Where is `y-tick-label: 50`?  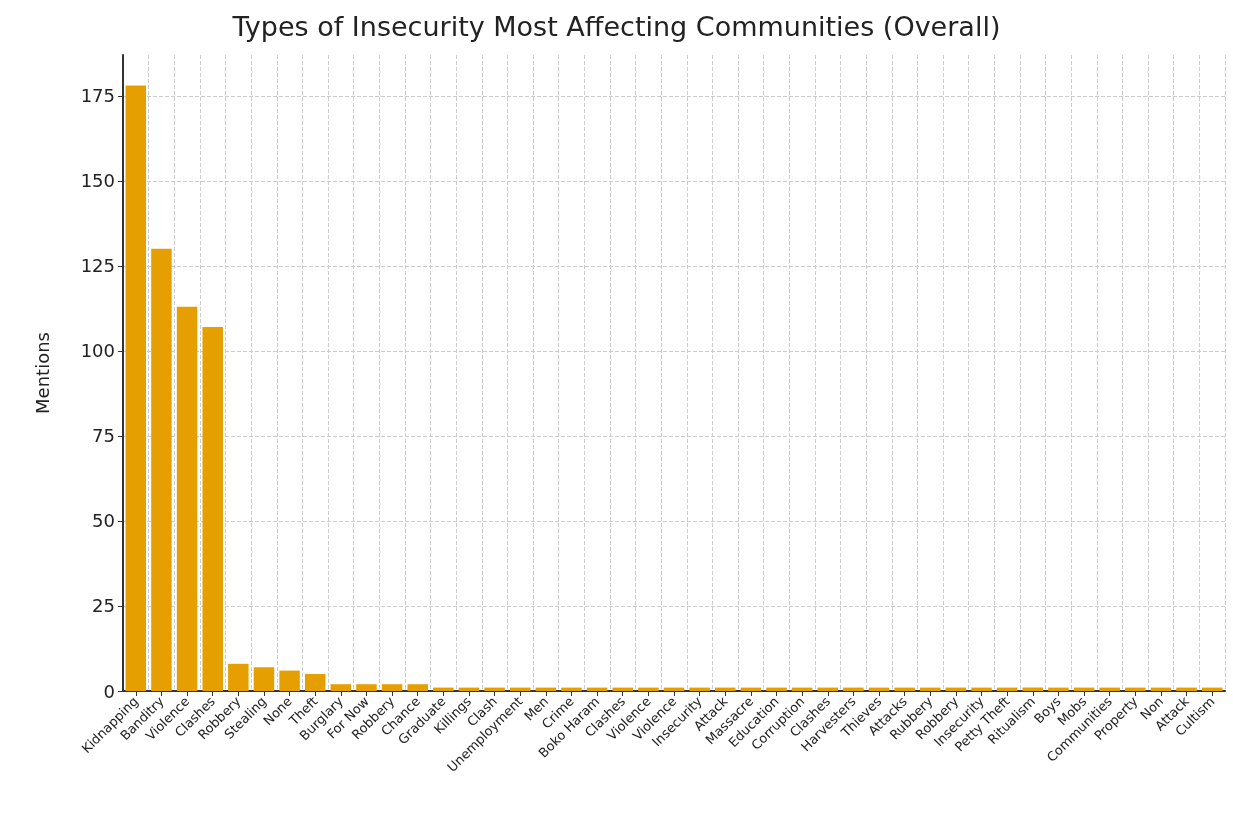 y-tick-label: 50 is located at coordinates (103, 521).